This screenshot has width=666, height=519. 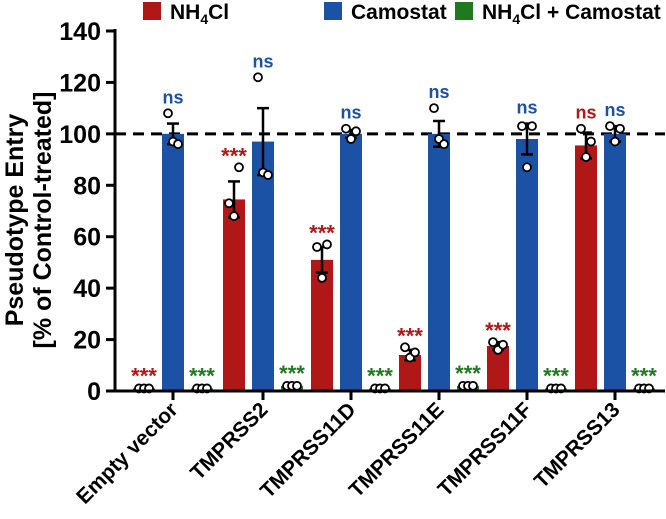 I want to click on legend: NH4Cl Camostat NH4Cl + Camostat, so click(x=402, y=14).